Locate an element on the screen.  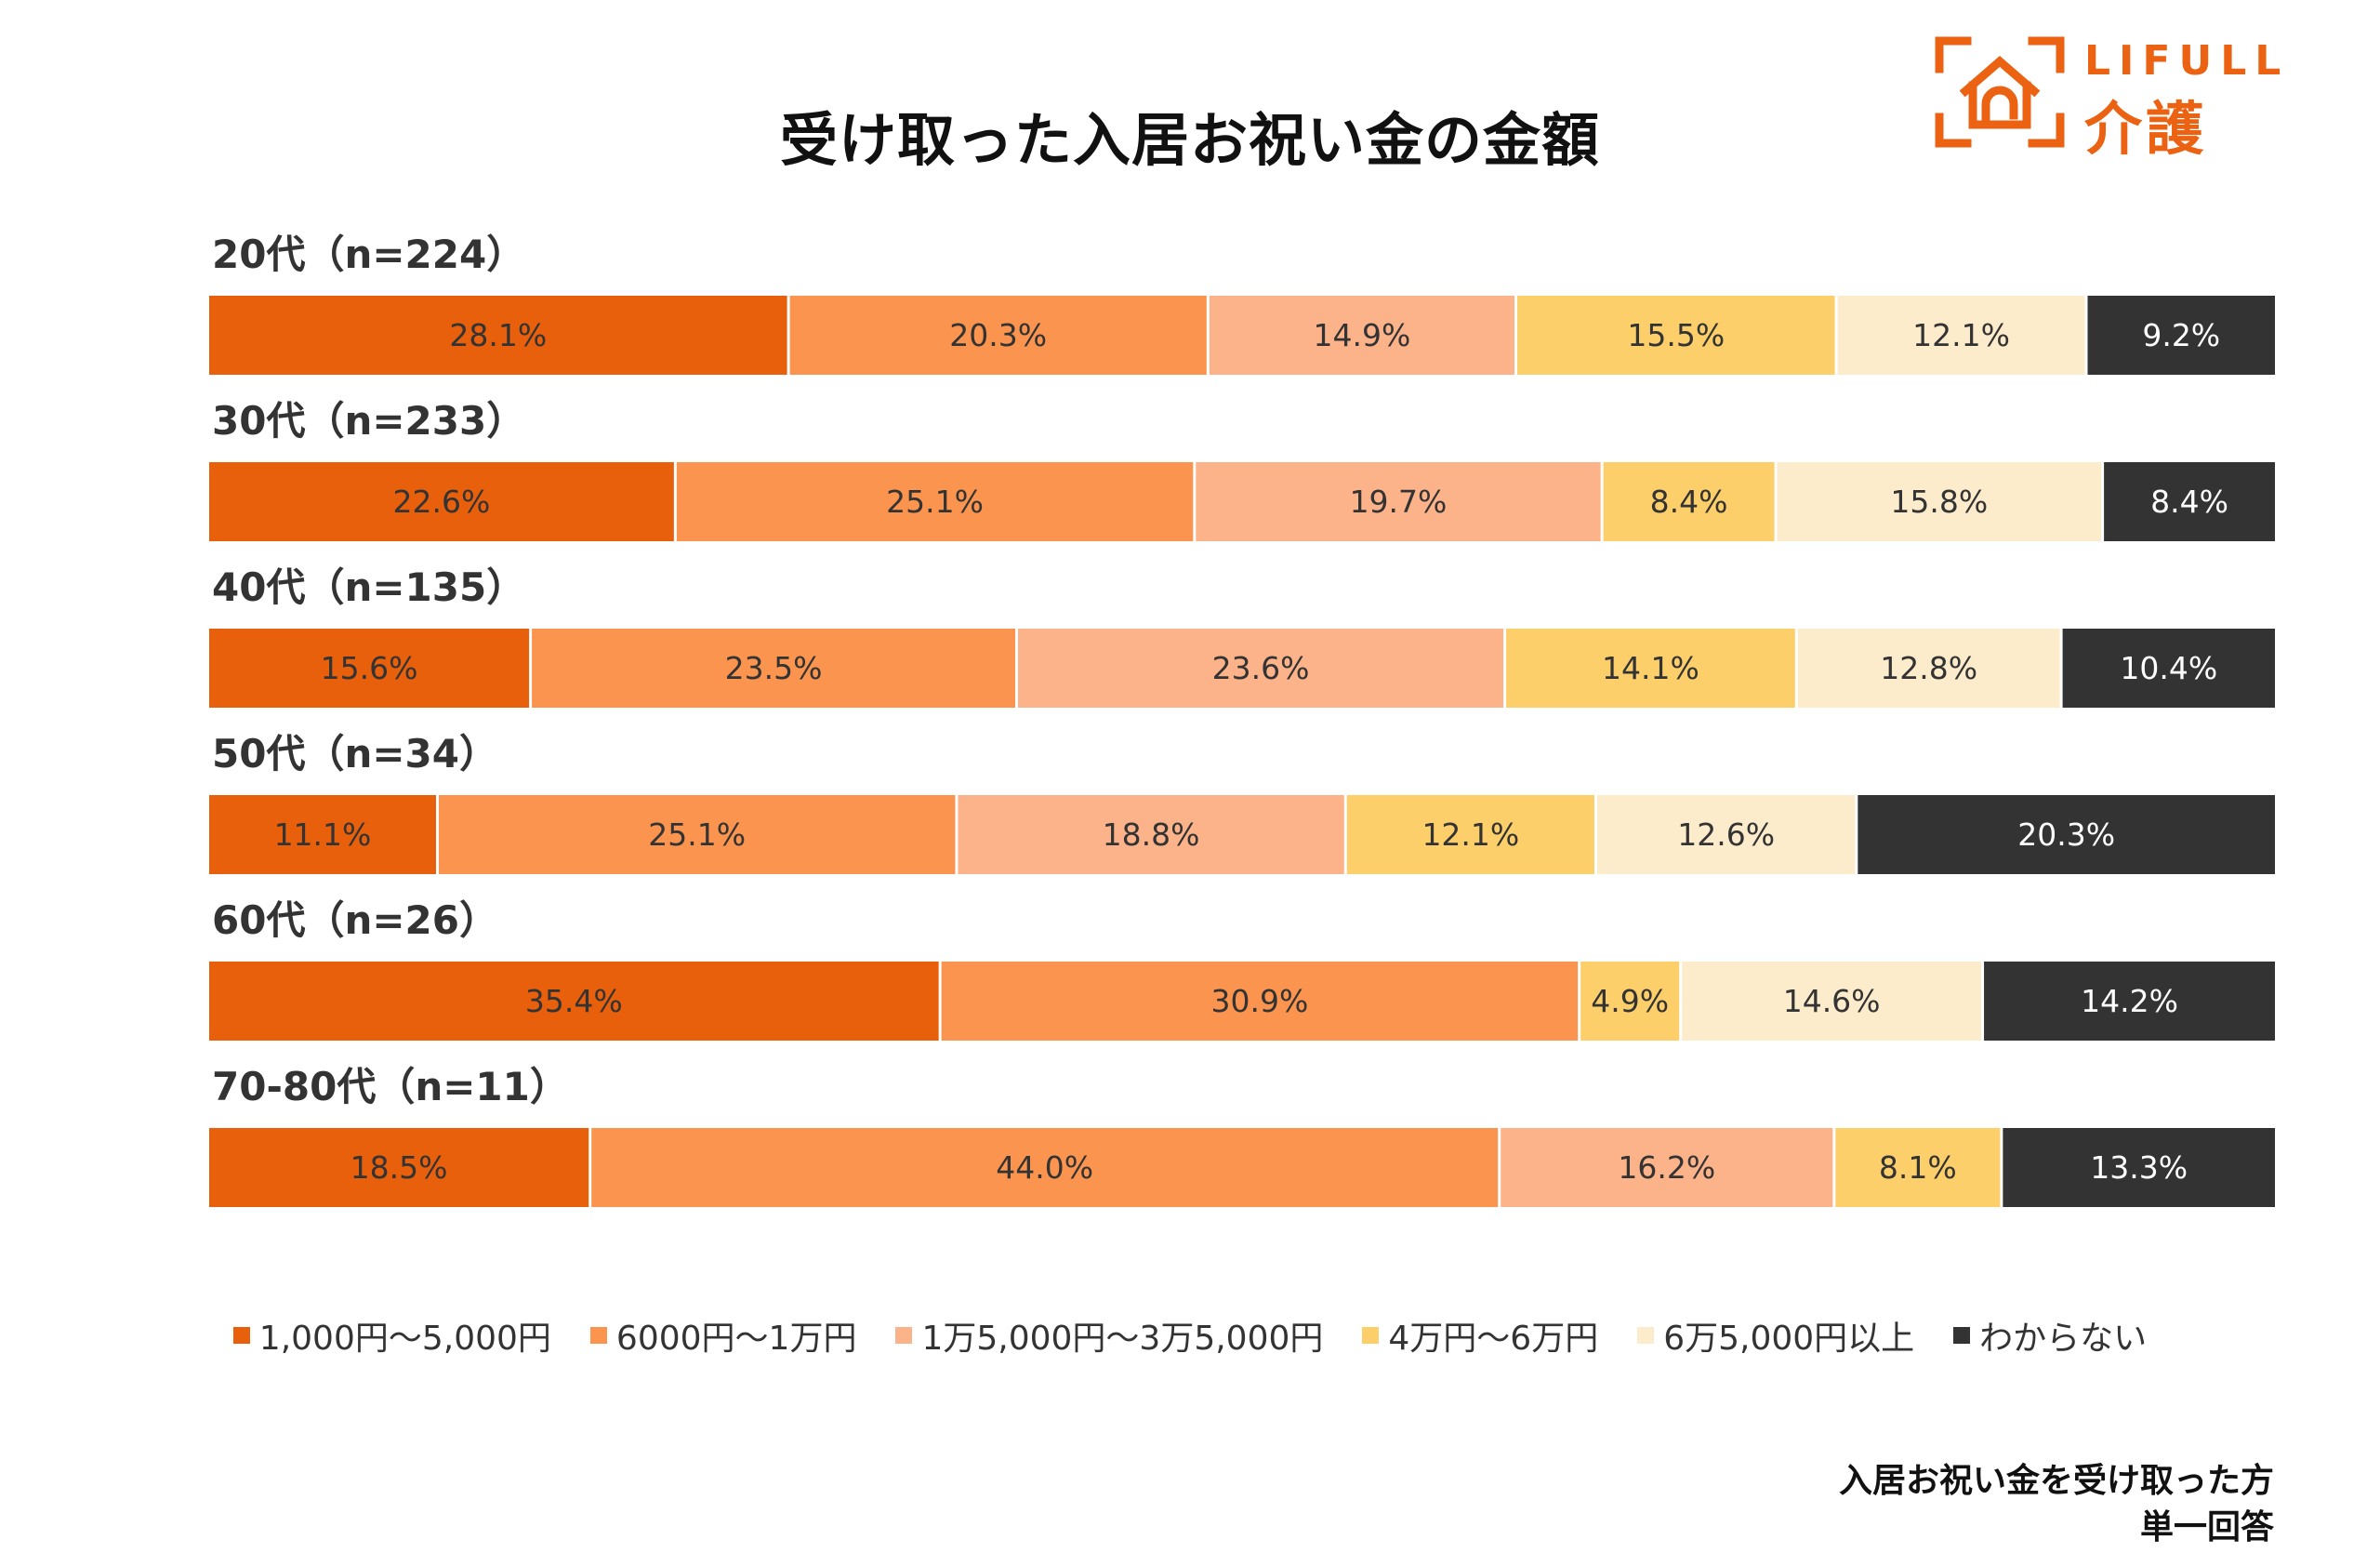
data-label: 15.5% is located at coordinates (1676, 335).